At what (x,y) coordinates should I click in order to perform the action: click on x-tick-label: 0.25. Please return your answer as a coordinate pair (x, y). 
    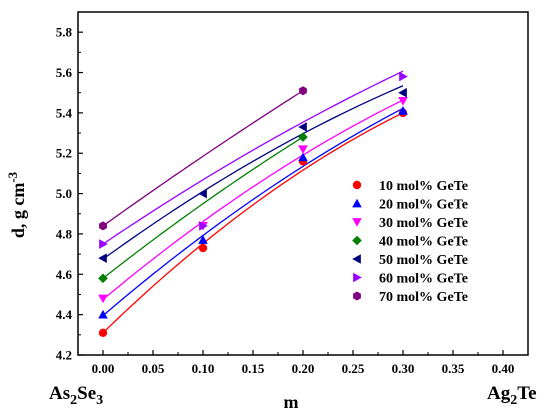
    Looking at the image, I should click on (353, 368).